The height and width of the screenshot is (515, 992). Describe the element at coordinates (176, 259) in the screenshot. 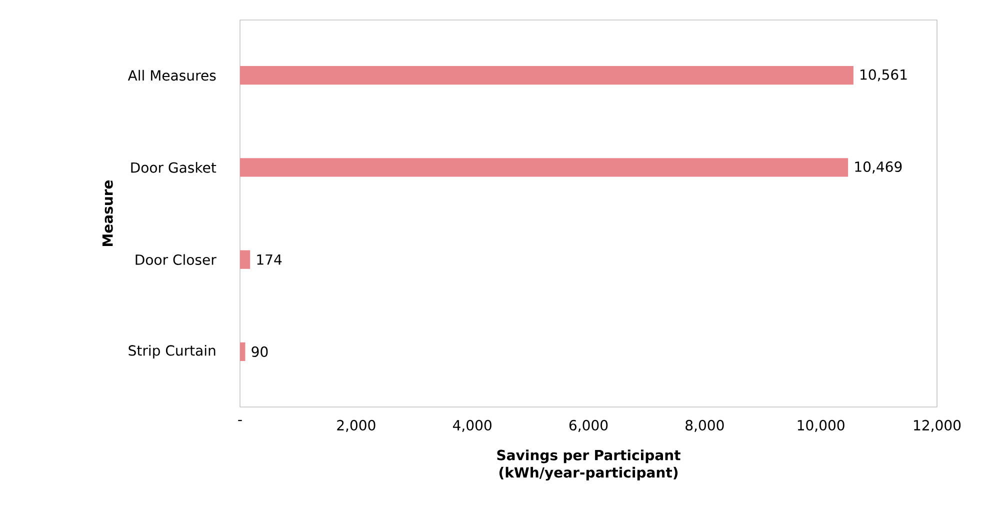

I see `y-tick-label: Door Closer` at that location.